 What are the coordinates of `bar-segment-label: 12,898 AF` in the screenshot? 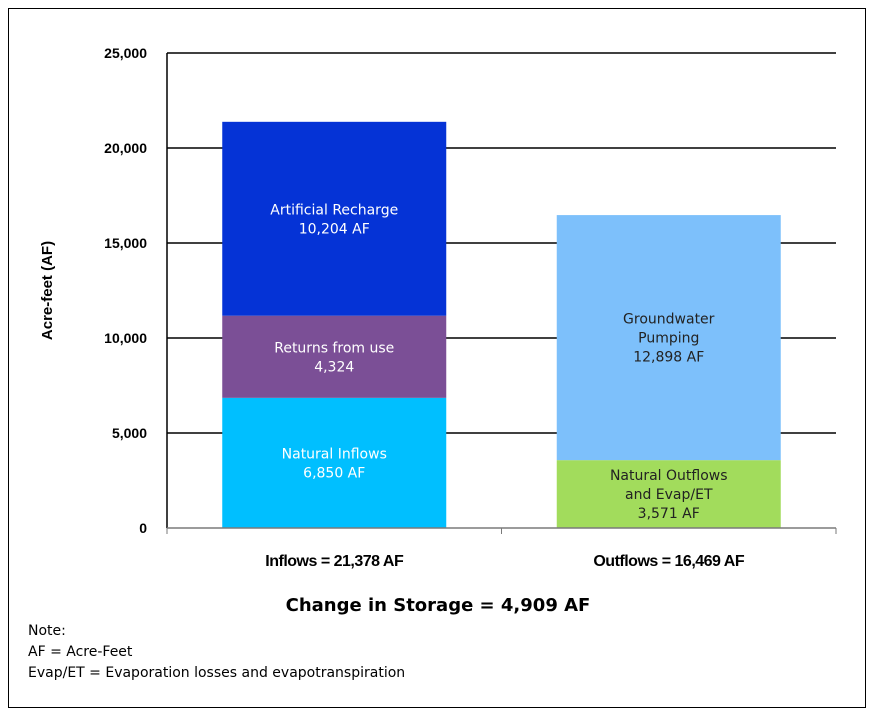 It's located at (668, 358).